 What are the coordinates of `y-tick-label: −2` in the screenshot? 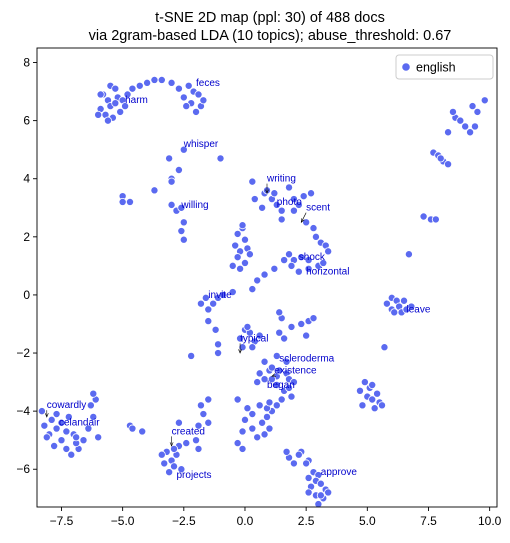 It's located at (23, 353).